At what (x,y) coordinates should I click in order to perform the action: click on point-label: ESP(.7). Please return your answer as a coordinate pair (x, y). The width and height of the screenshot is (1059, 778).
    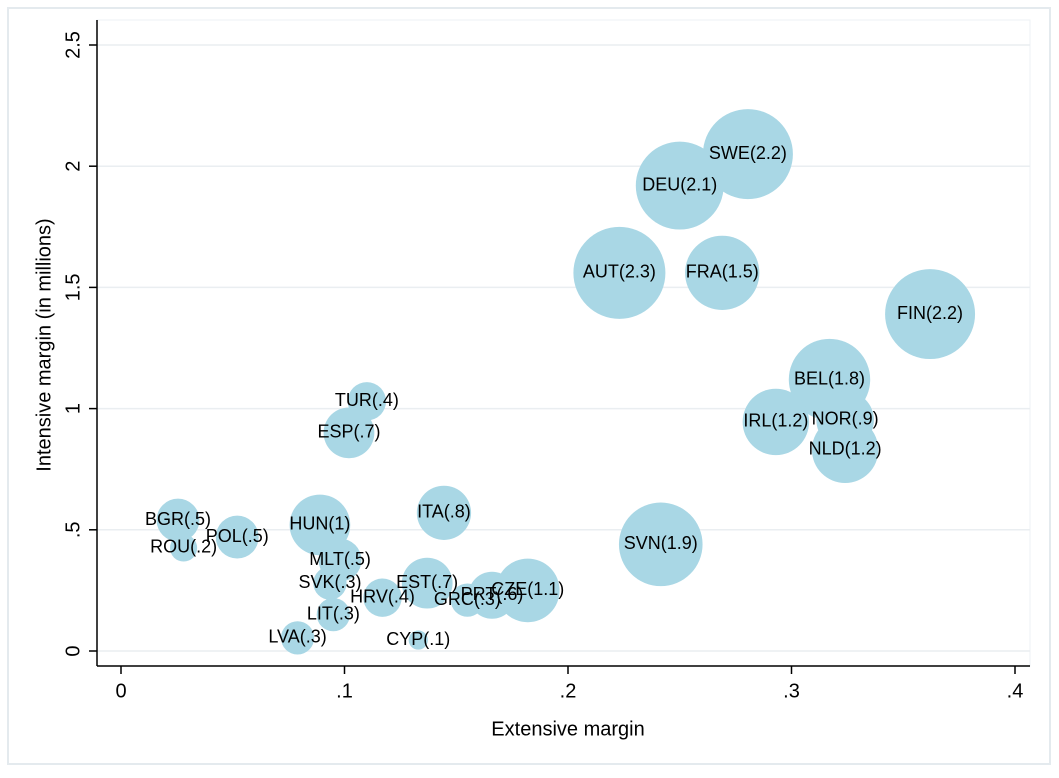
    Looking at the image, I should click on (348, 432).